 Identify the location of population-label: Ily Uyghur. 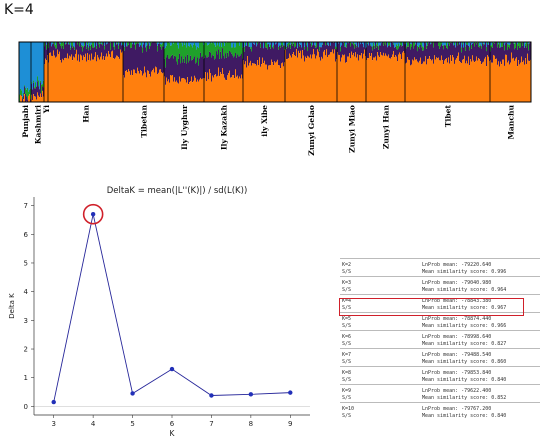
(184, 127).